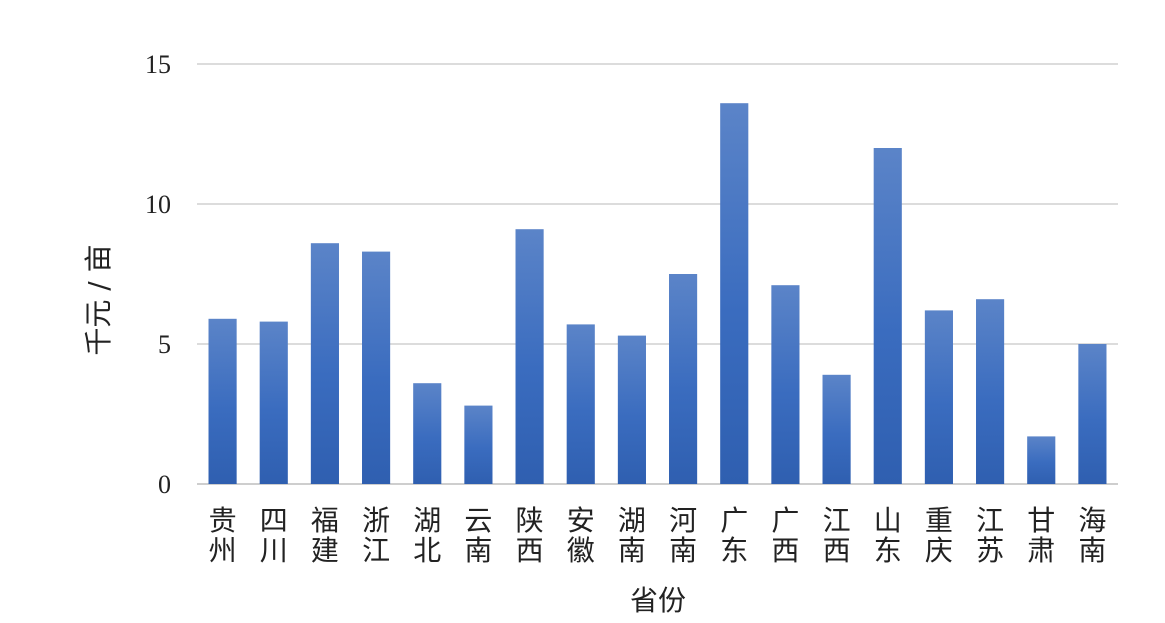 This screenshot has width=1165, height=623. Describe the element at coordinates (478, 520) in the screenshot. I see `x-category-label: 云` at that location.